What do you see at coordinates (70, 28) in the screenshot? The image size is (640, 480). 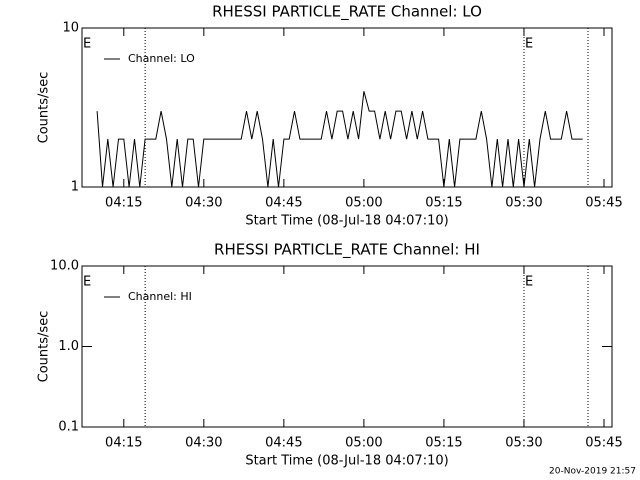 I see `y-tick-label: 10` at bounding box center [70, 28].